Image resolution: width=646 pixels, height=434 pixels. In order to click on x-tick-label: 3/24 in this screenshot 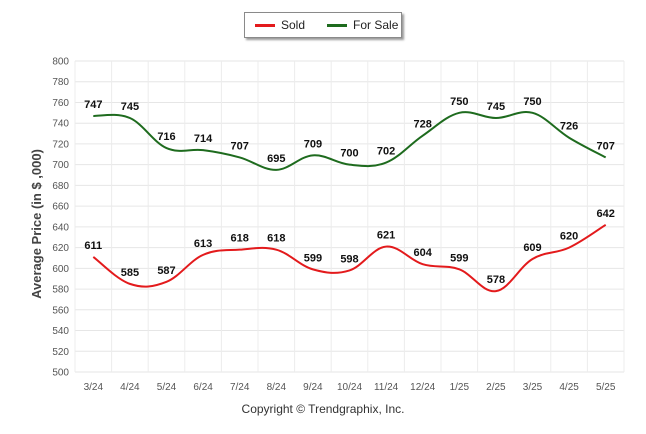, I will do `click(94, 387)`.